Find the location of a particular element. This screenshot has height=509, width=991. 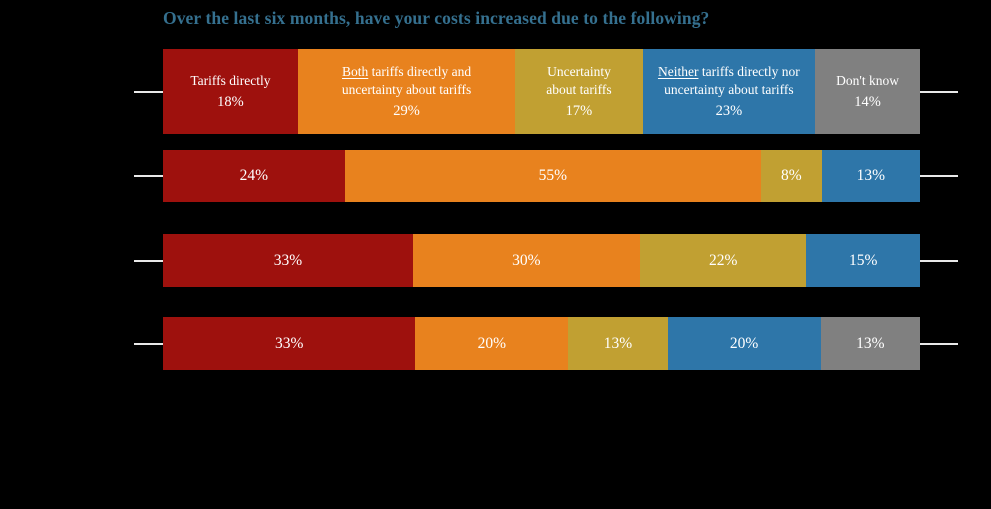

bar-segment-uncertainty-about-tariffs: Uncertainty about tariffs 17% is located at coordinates (579, 91).